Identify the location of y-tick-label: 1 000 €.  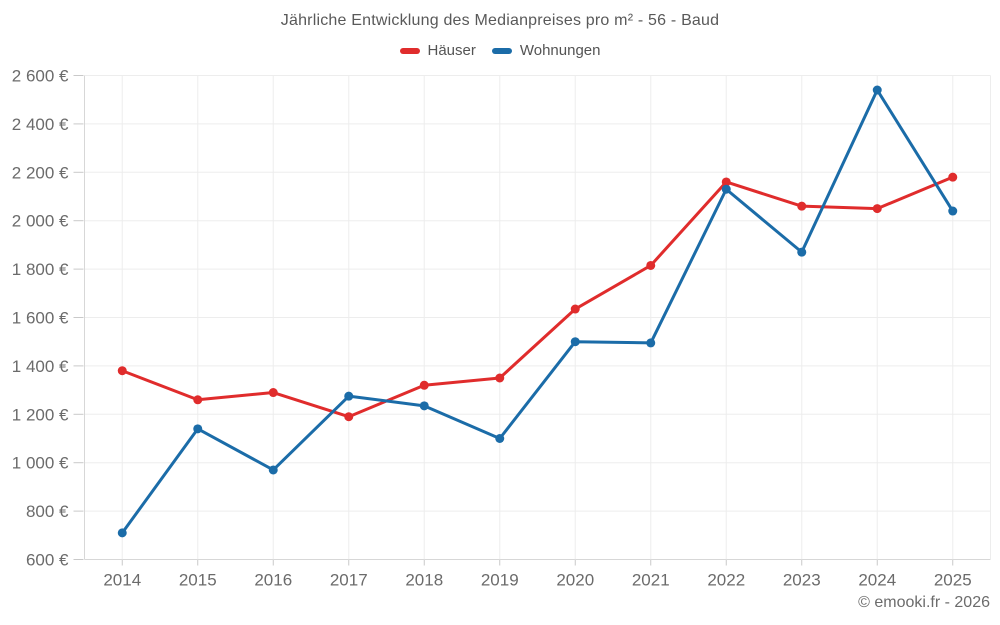
(40, 463).